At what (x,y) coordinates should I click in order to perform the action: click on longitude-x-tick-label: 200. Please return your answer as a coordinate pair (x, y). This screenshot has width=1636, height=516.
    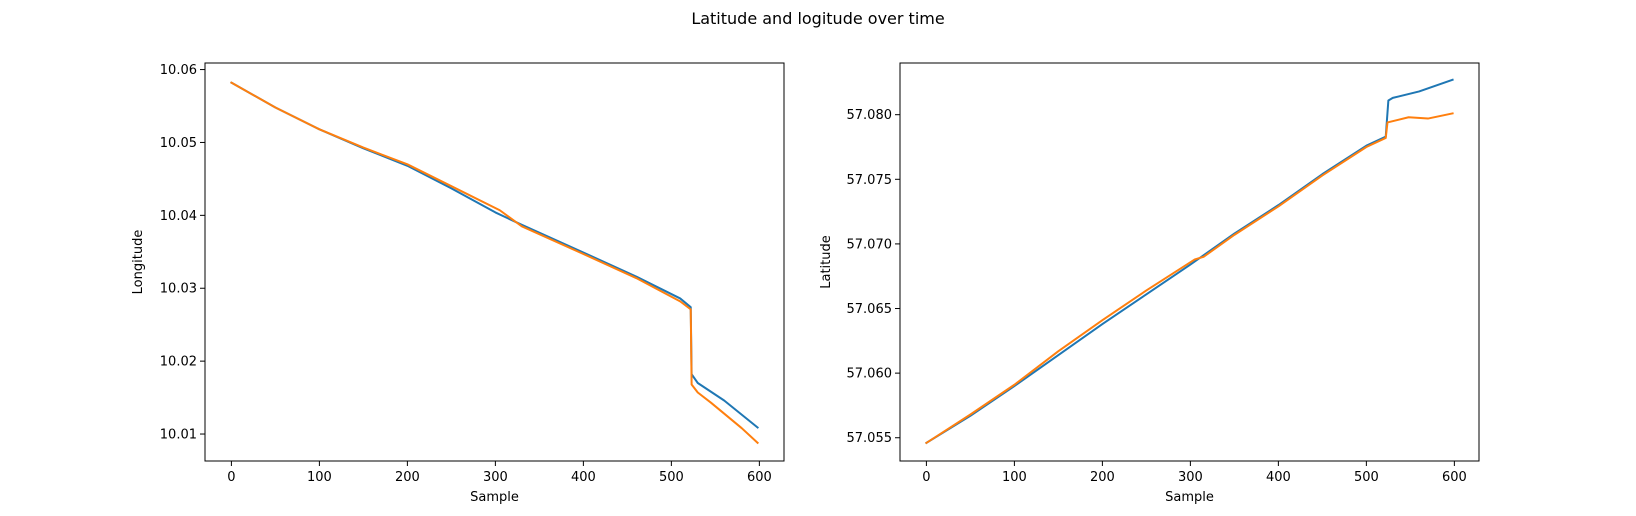
    Looking at the image, I should click on (407, 477).